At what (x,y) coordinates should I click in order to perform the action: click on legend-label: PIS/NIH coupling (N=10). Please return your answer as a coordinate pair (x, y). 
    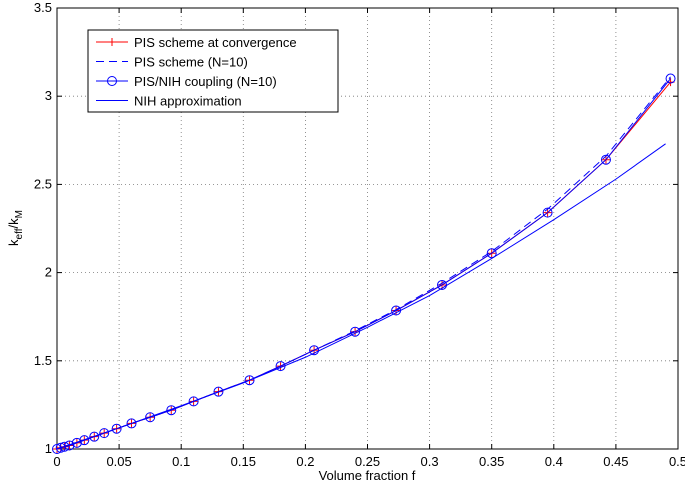
    Looking at the image, I should click on (205, 81).